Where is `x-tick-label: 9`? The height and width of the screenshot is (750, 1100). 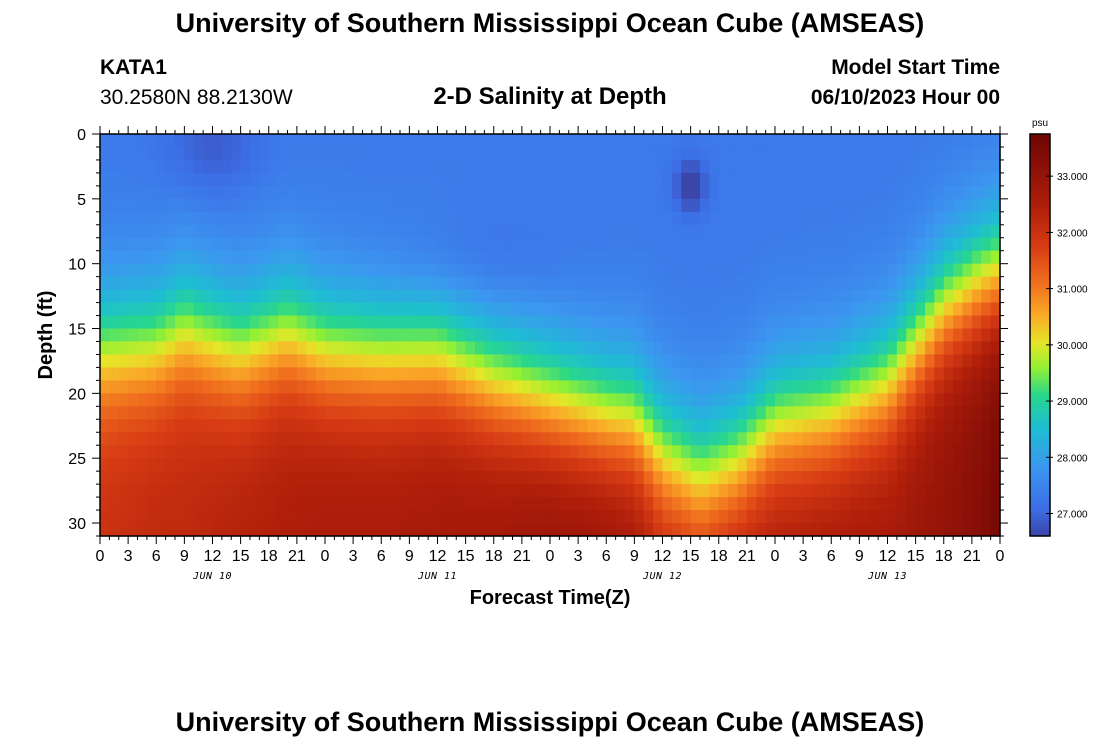 x-tick-label: 9 is located at coordinates (184, 556).